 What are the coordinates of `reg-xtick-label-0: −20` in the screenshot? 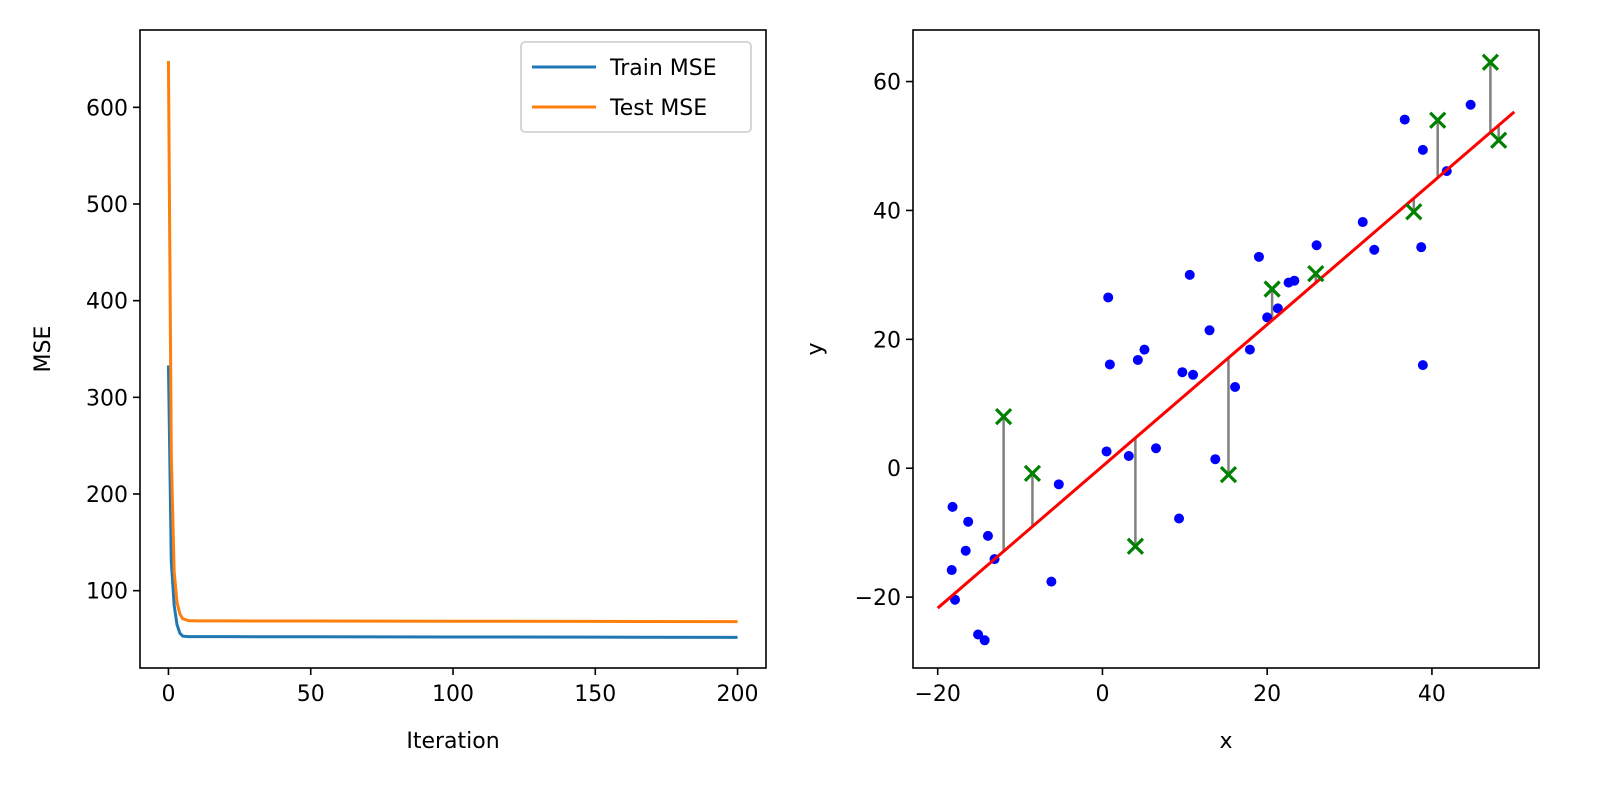 It's located at (937, 694).